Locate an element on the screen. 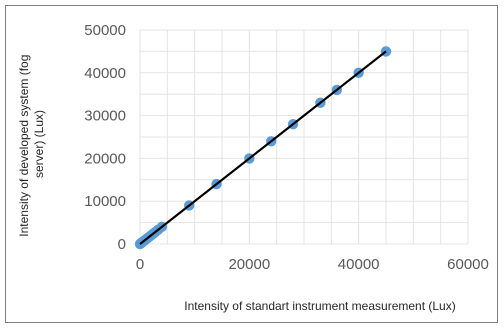 The image size is (504, 328). x-tick-label: 0 is located at coordinates (140, 264).